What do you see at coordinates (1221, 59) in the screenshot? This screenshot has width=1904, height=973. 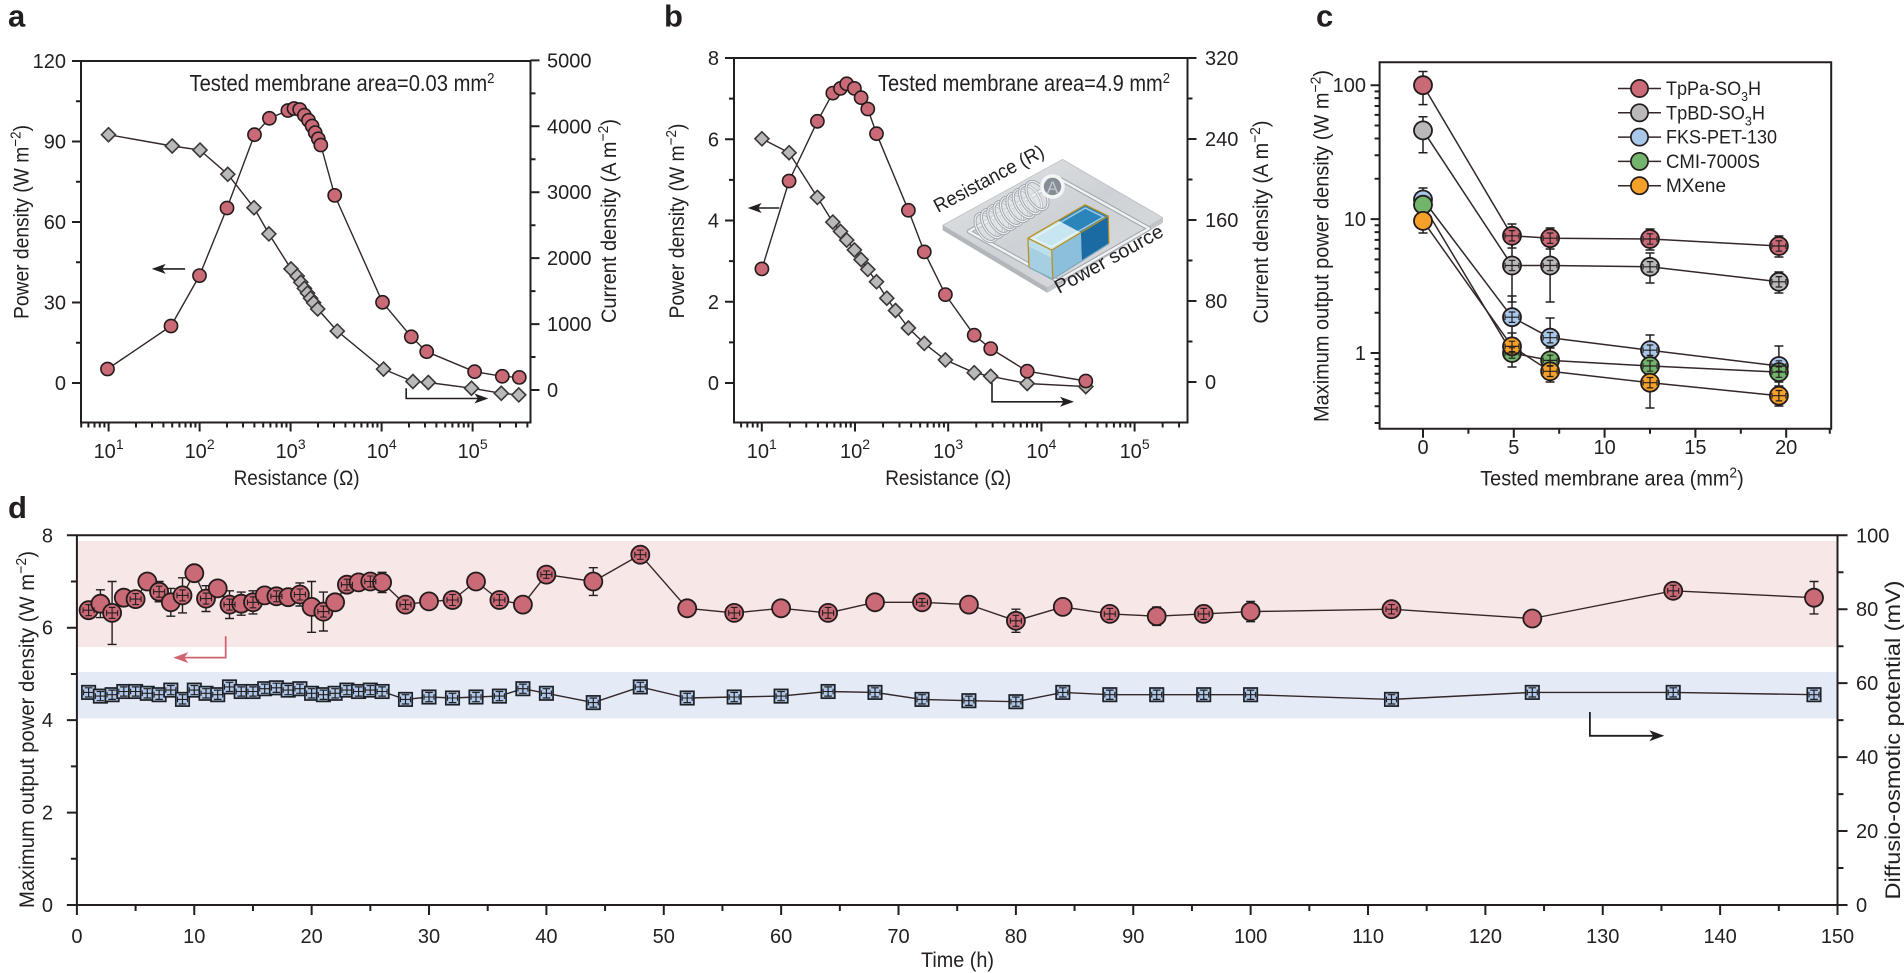 I see `svg-text: 320` at bounding box center [1221, 59].